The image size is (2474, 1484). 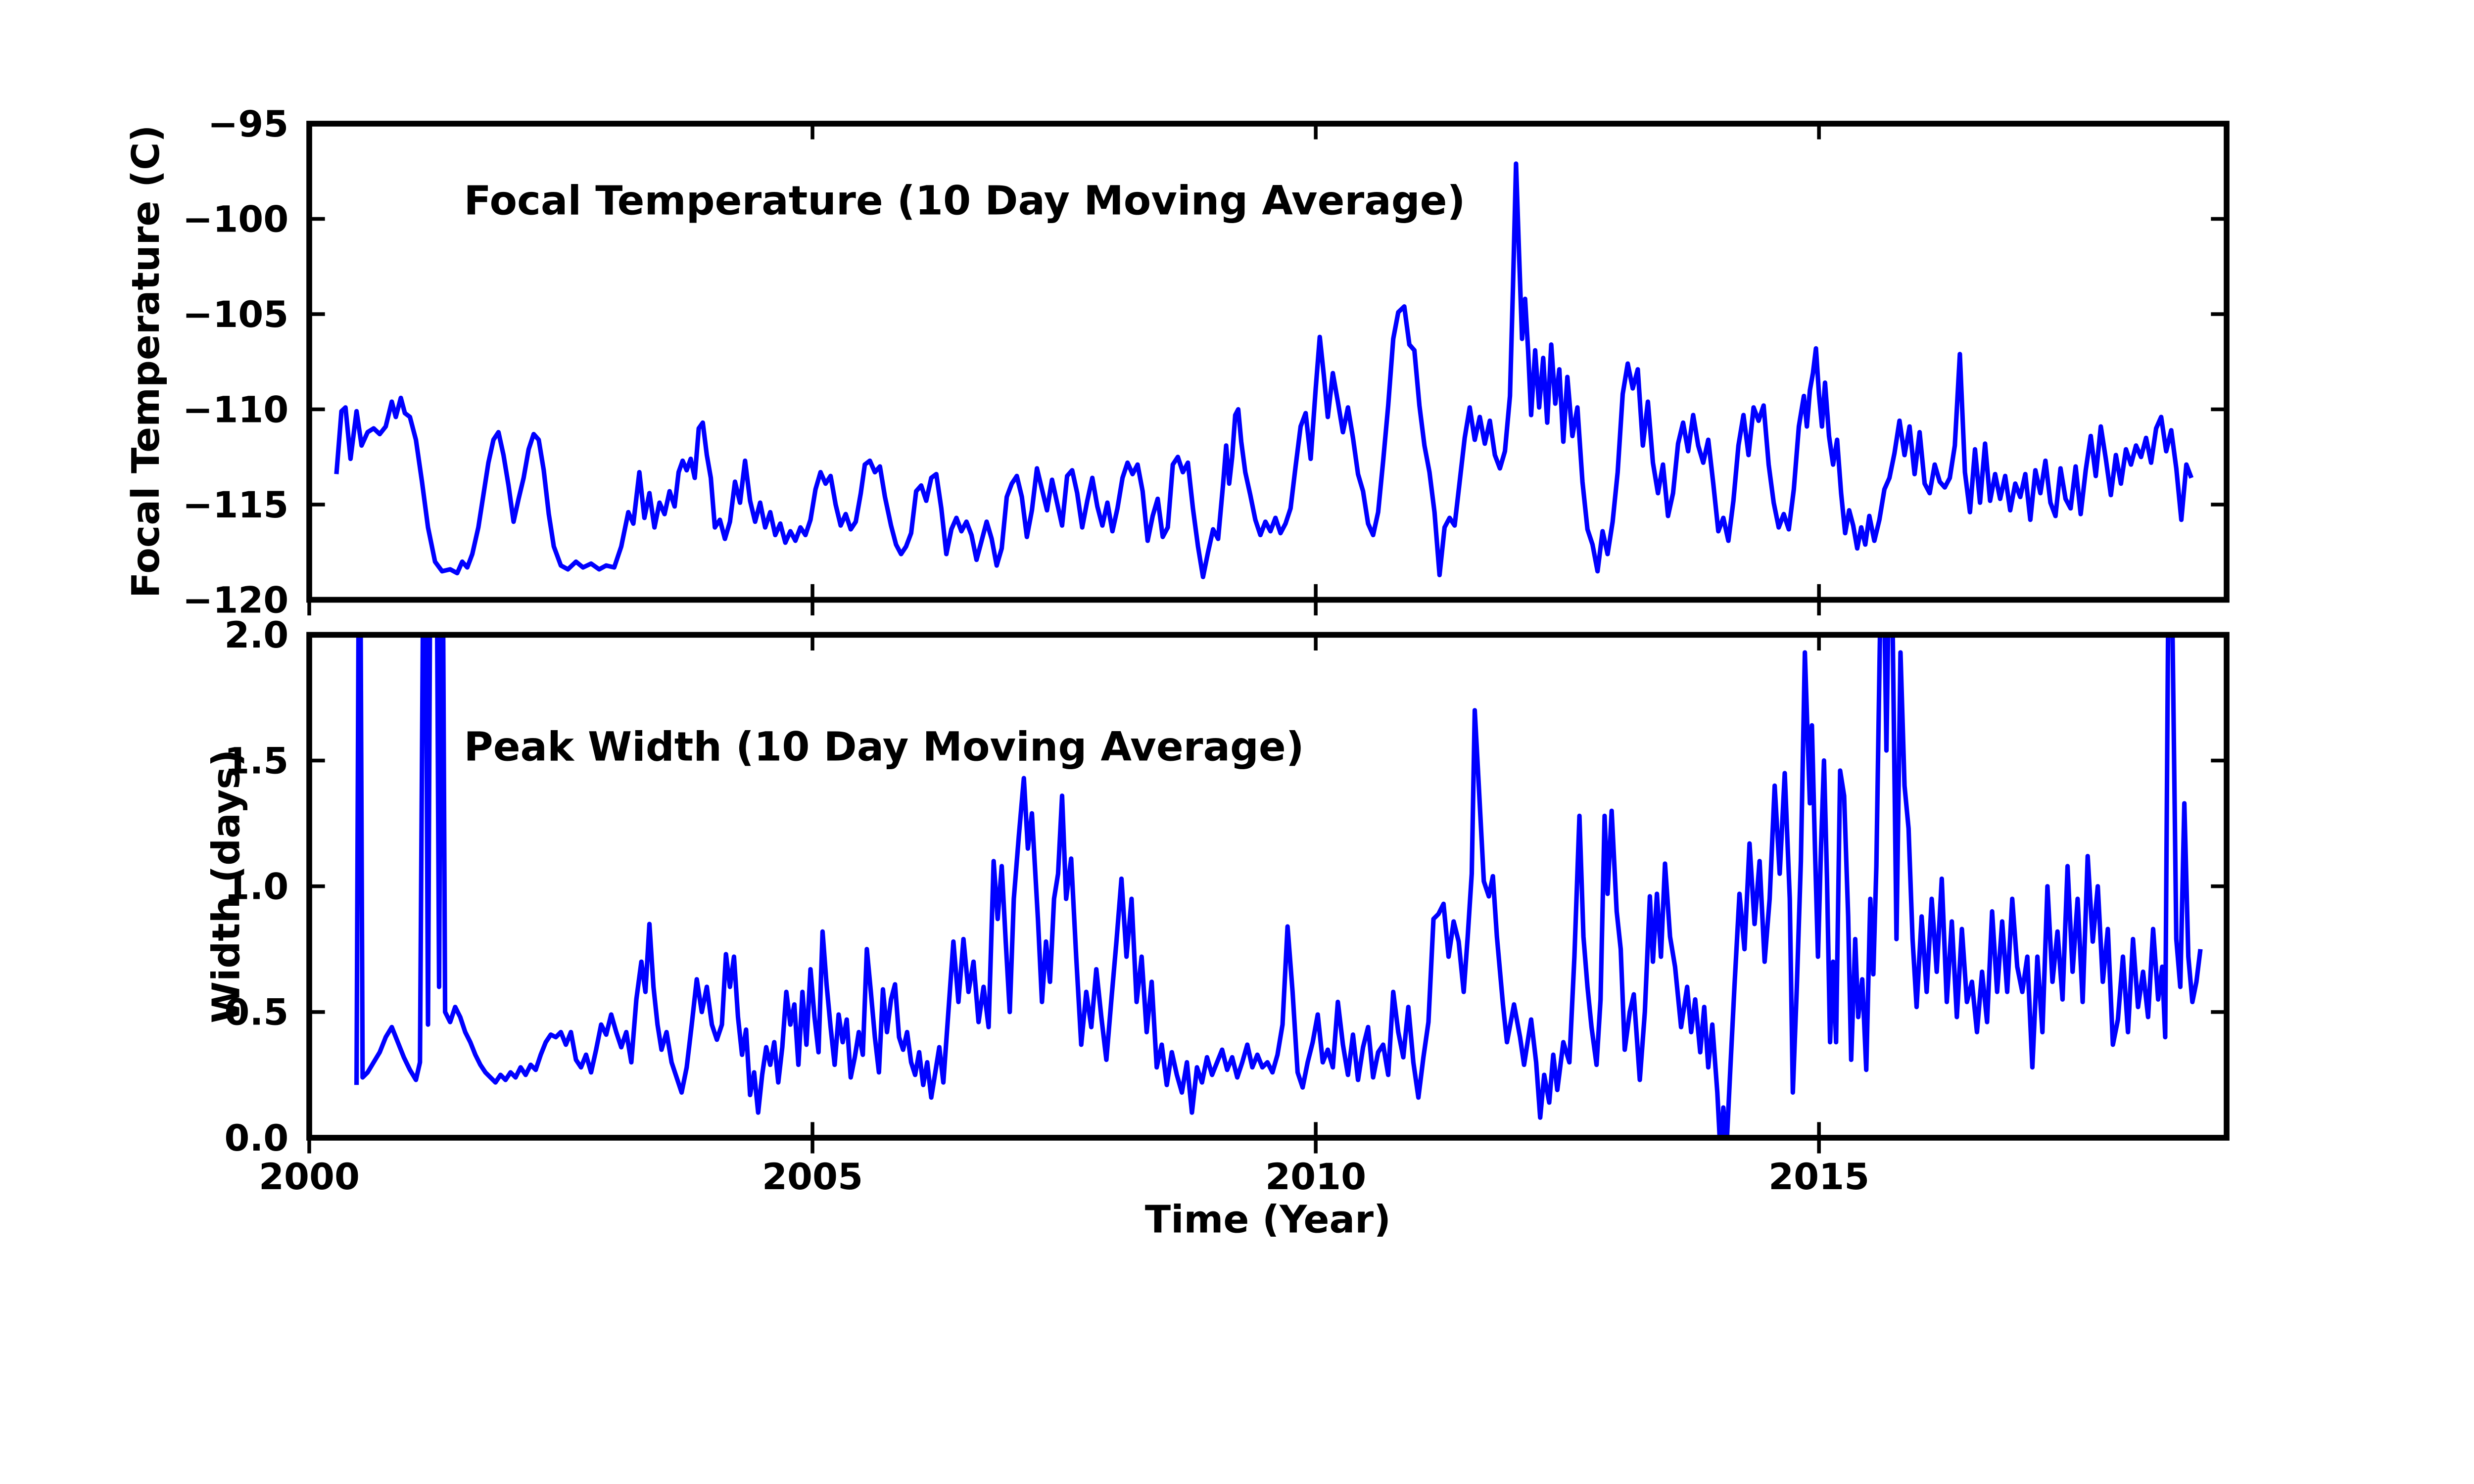 What do you see at coordinates (236, 505) in the screenshot?
I see `y-tick-label: −115` at bounding box center [236, 505].